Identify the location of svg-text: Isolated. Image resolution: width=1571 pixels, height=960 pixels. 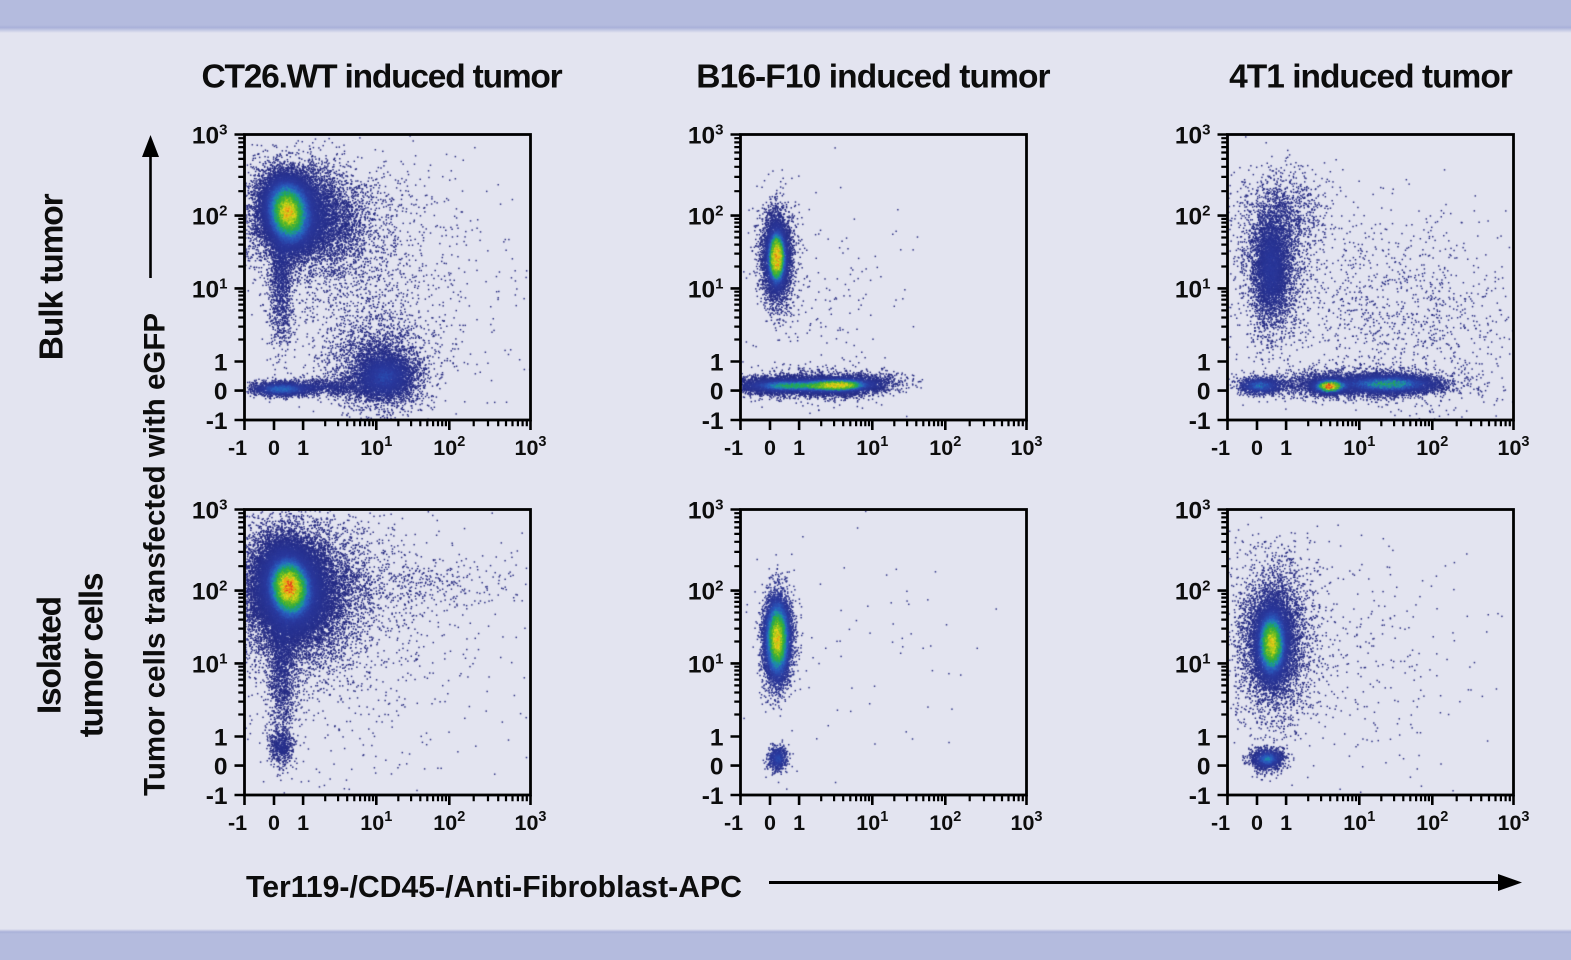
(50, 655).